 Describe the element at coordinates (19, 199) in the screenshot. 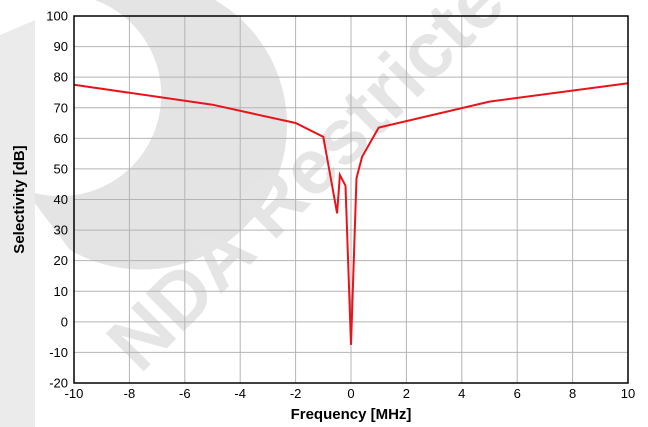

I see `y-axis-title: Selectivity [dB]` at that location.